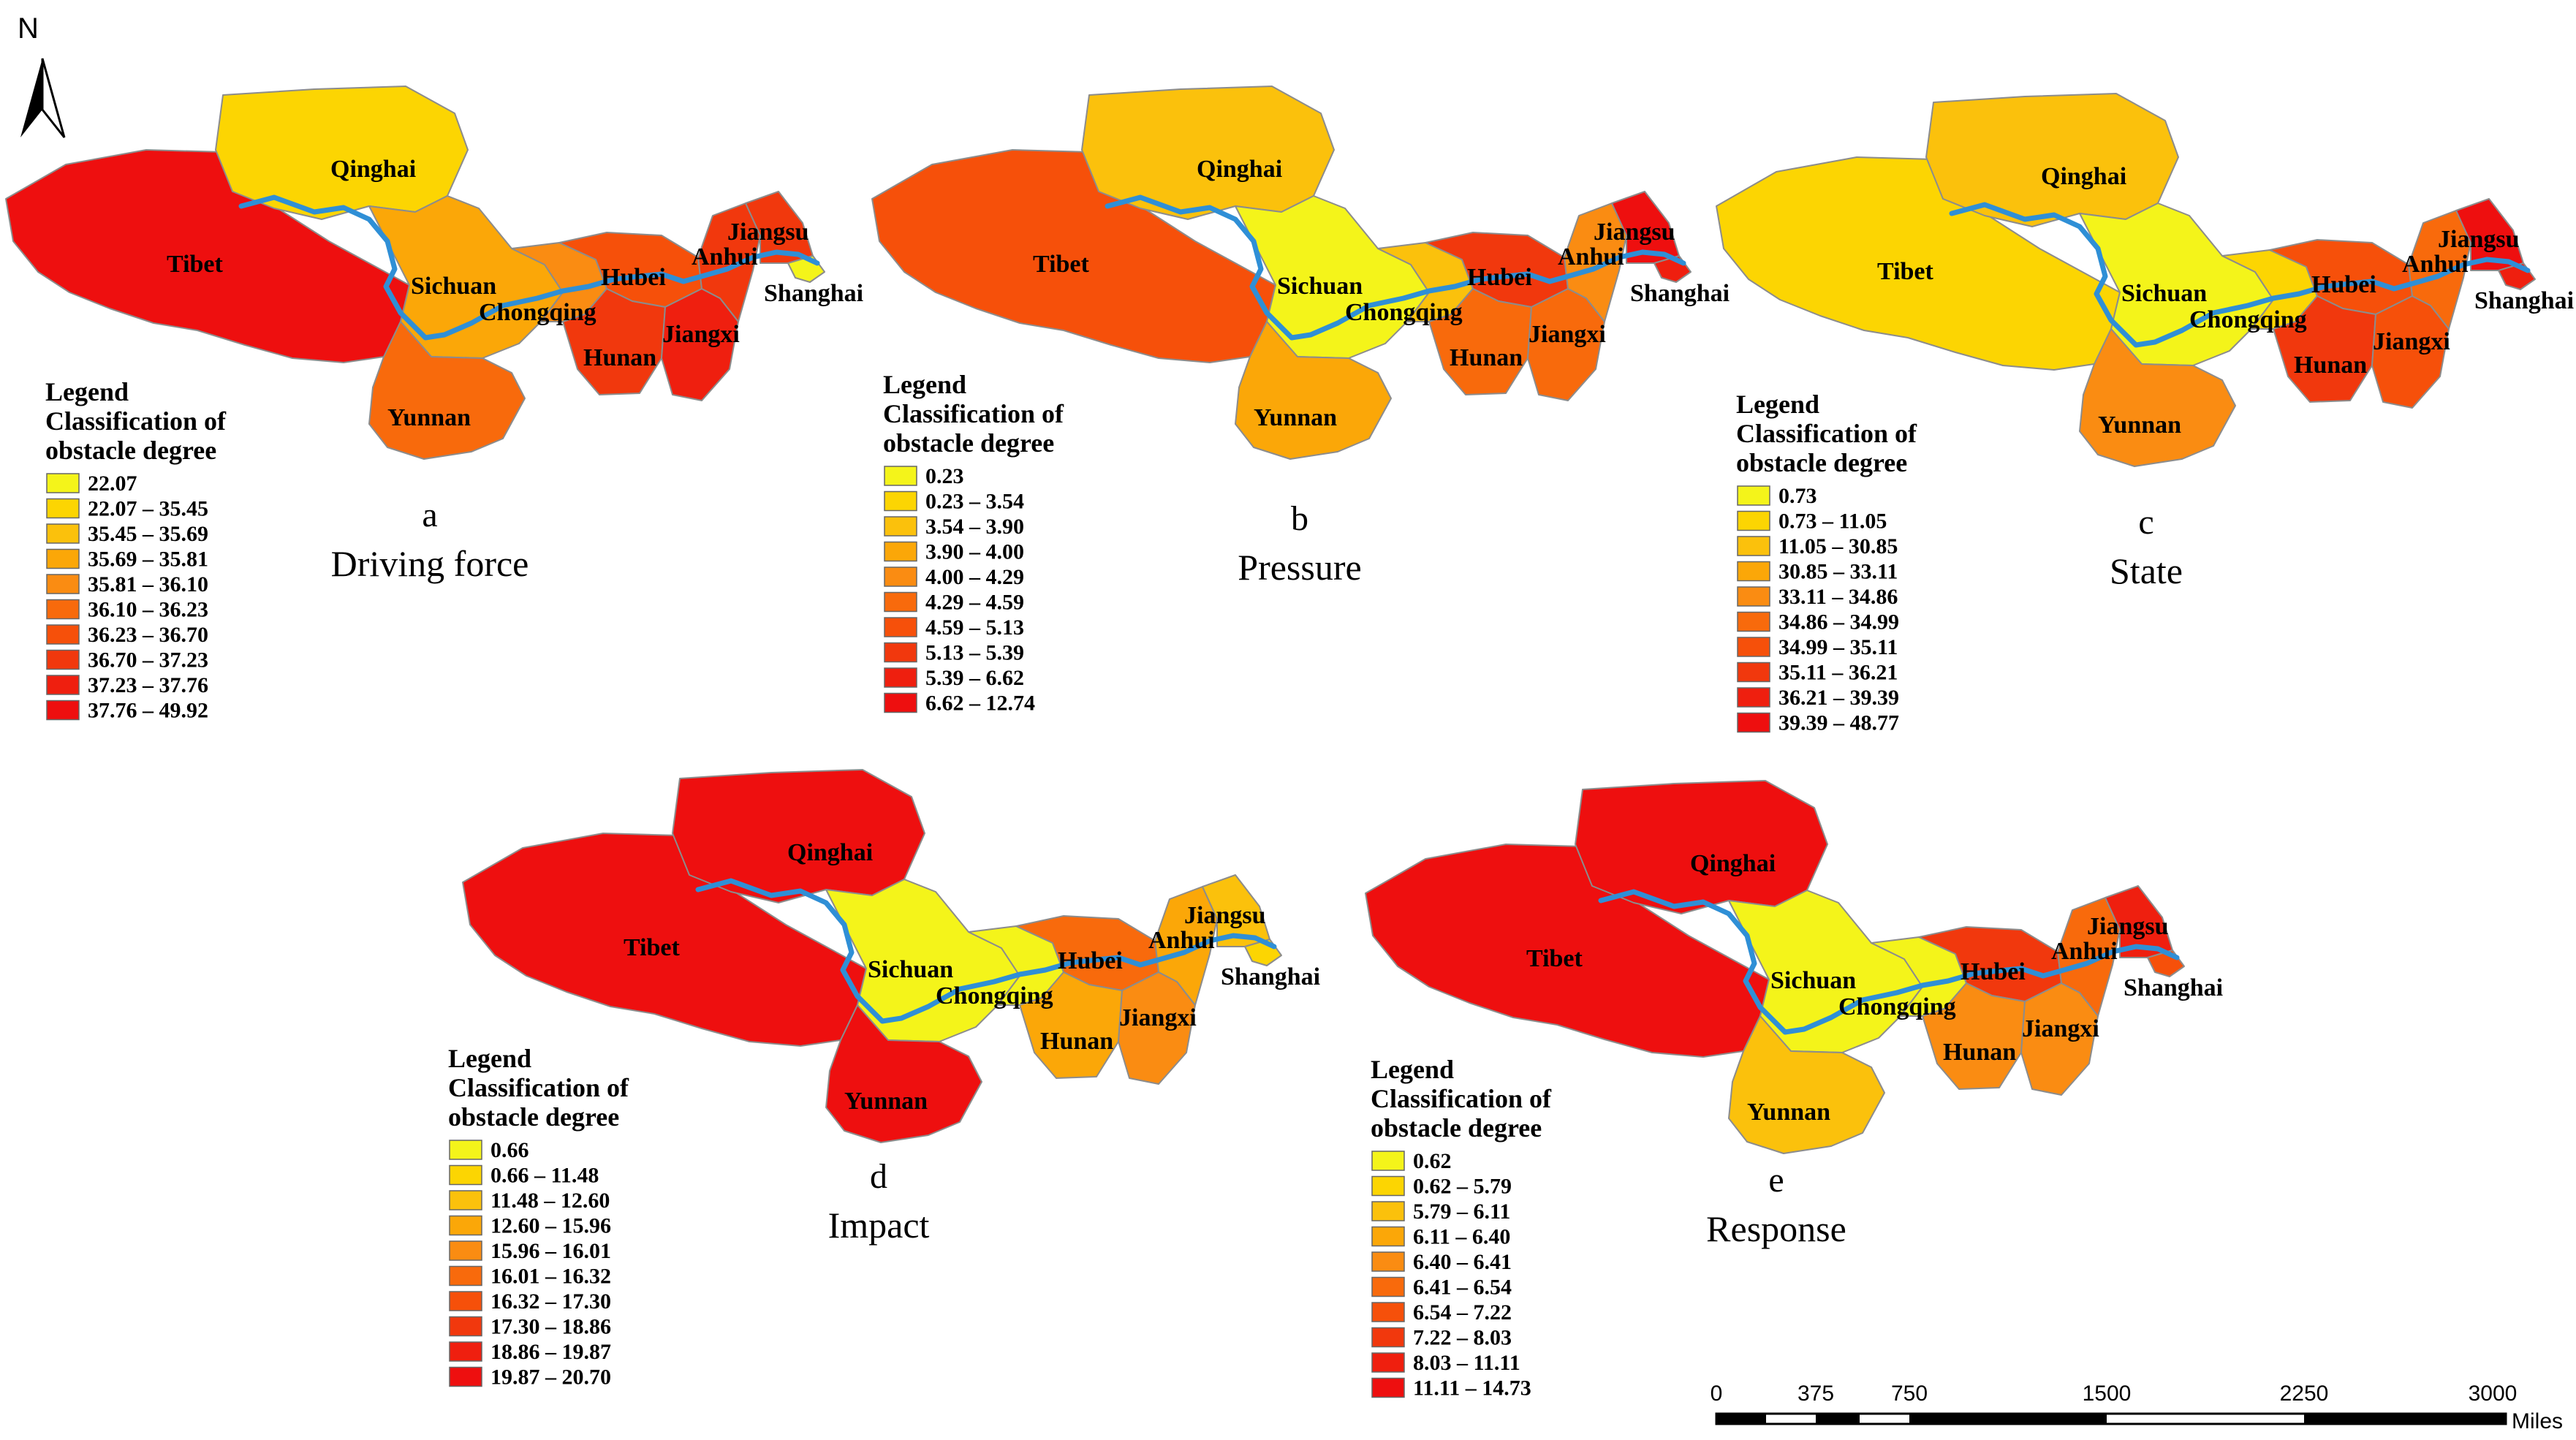 The height and width of the screenshot is (1440, 2576). Describe the element at coordinates (798, 836) in the screenshot. I see `province-qinghai` at that location.